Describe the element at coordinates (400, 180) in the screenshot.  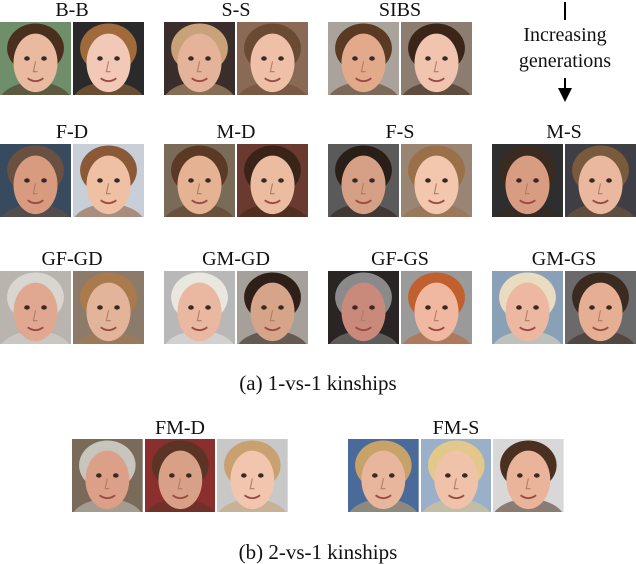
I see `image-pair-f-s` at that location.